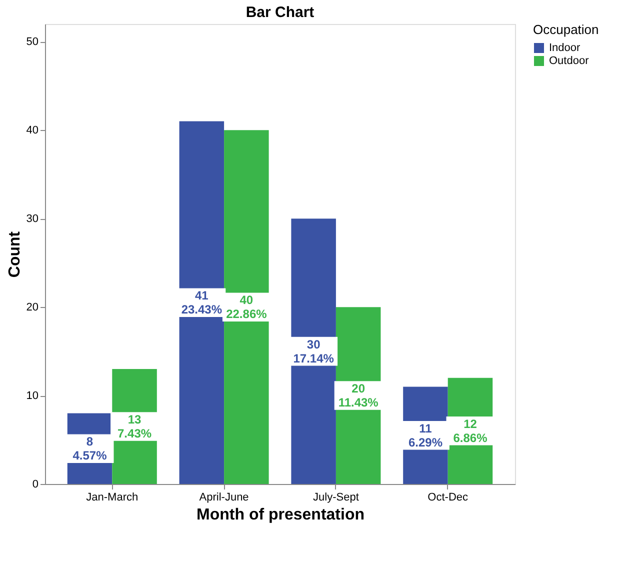 Image resolution: width=641 pixels, height=582 pixels. What do you see at coordinates (313, 351) in the screenshot?
I see `text: 30 17.14%` at bounding box center [313, 351].